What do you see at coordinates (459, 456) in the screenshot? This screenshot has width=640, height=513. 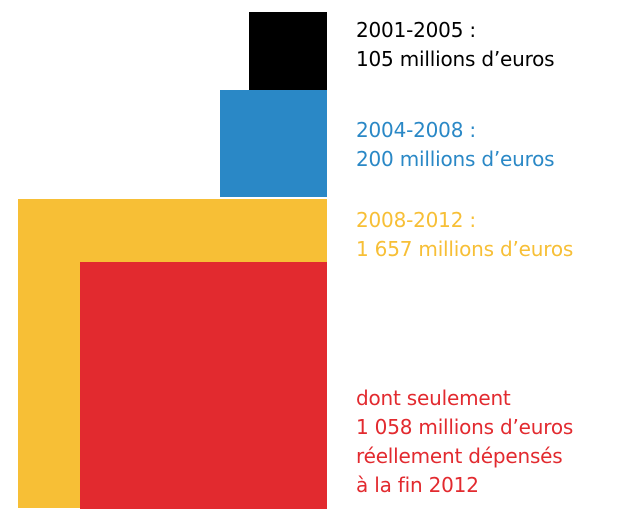 I see `label-spent-line-3: réellement dépensés` at bounding box center [459, 456].